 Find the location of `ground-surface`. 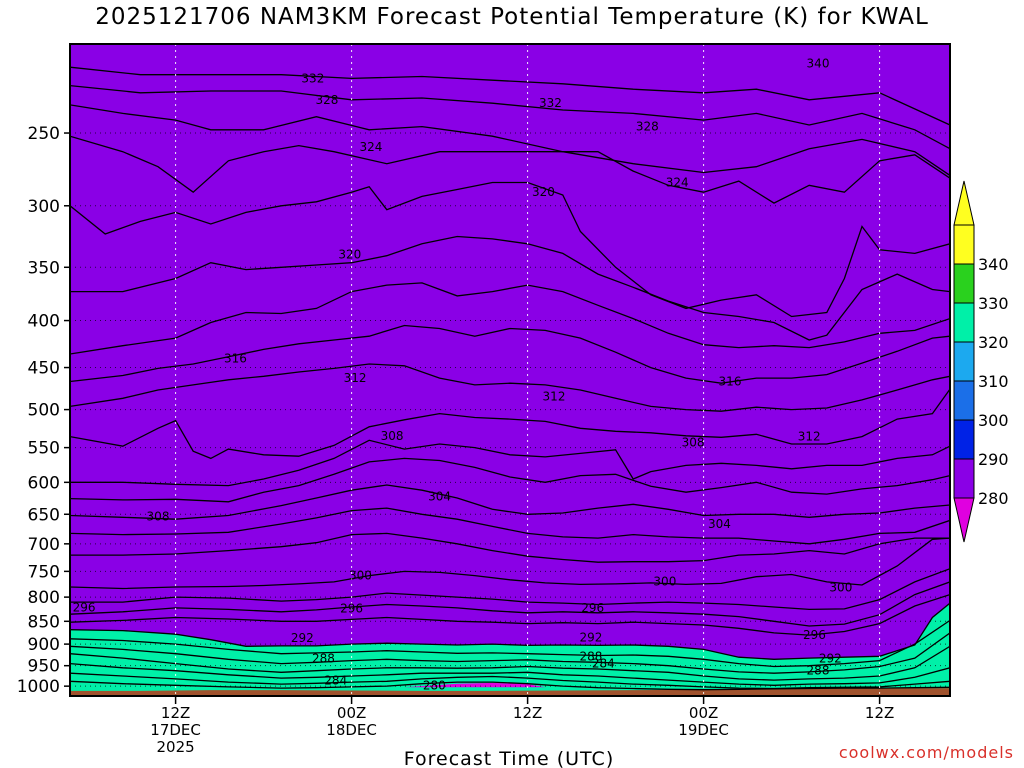

ground-surface is located at coordinates (510, 692).